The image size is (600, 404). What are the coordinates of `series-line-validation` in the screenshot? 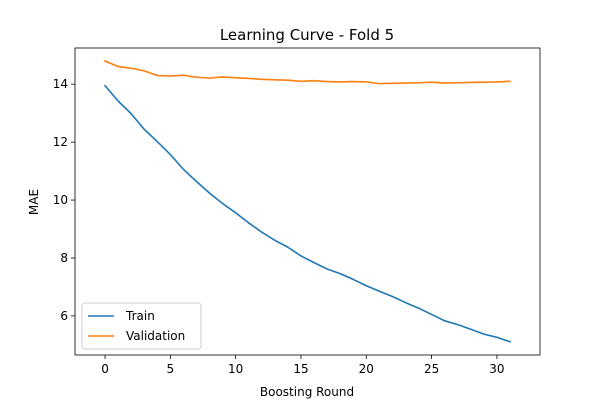 It's located at (307, 72).